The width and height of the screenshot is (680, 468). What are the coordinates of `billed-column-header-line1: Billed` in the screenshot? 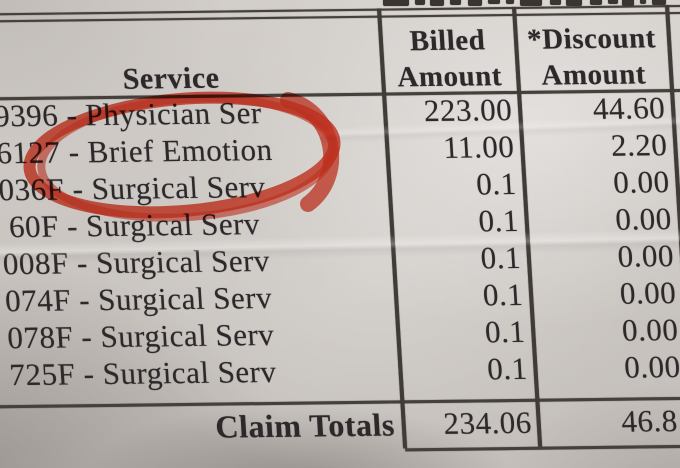 It's located at (447, 41).